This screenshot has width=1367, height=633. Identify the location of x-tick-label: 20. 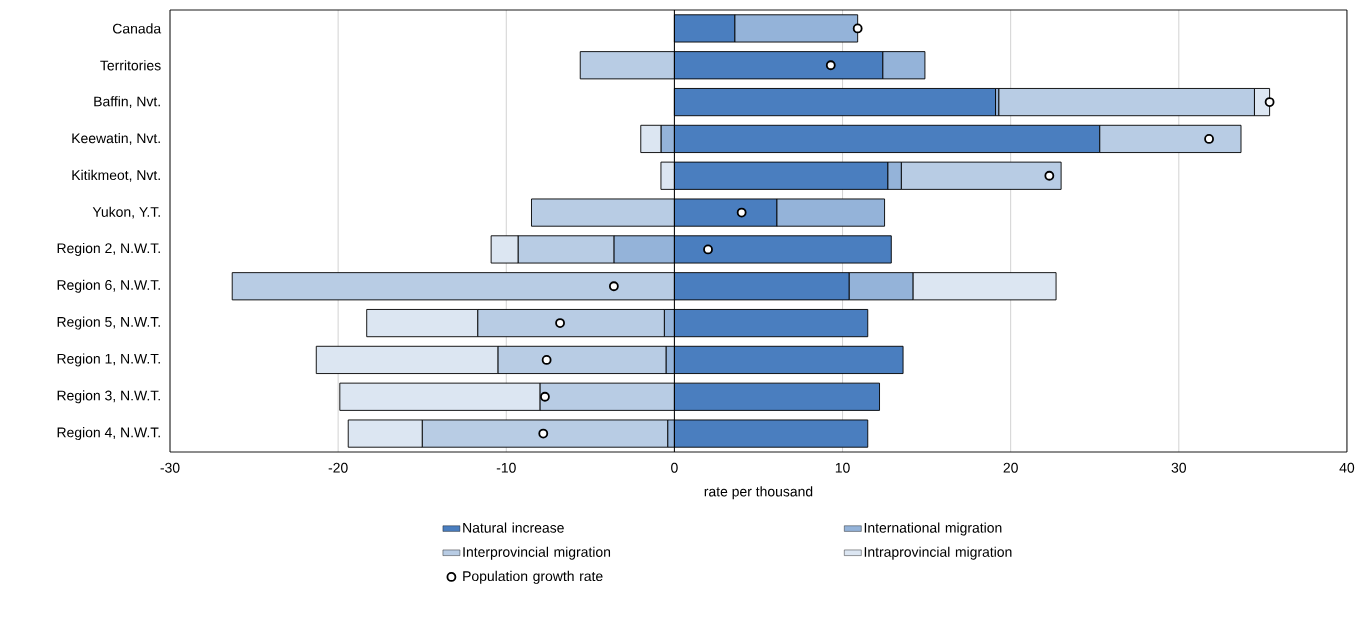
(1010, 467).